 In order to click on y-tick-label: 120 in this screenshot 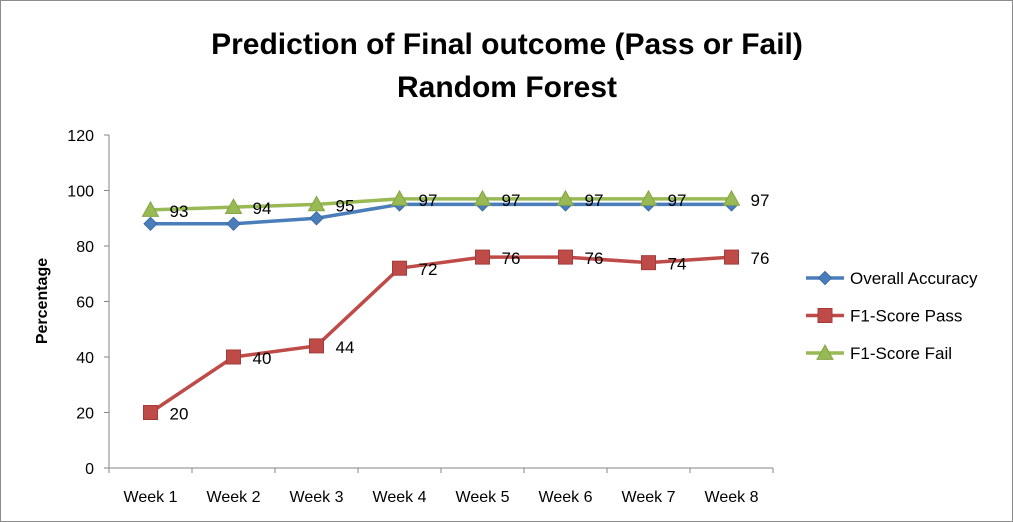, I will do `click(80, 136)`.